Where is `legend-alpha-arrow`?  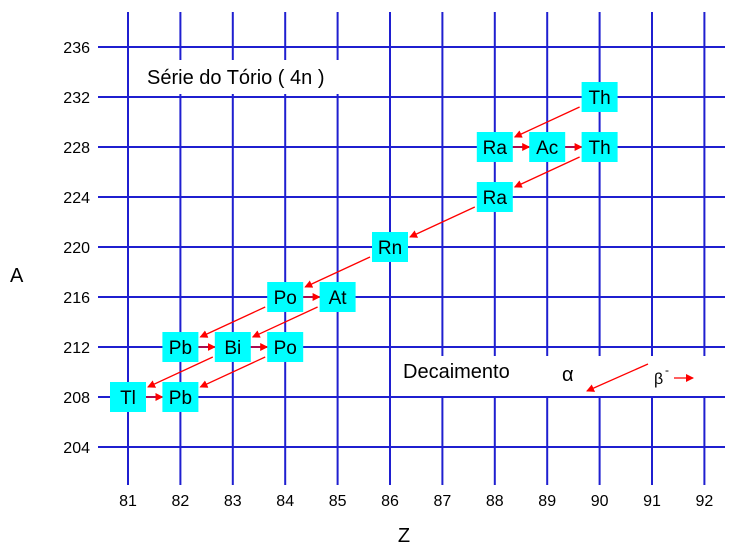
legend-alpha-arrow is located at coordinates (617, 377).